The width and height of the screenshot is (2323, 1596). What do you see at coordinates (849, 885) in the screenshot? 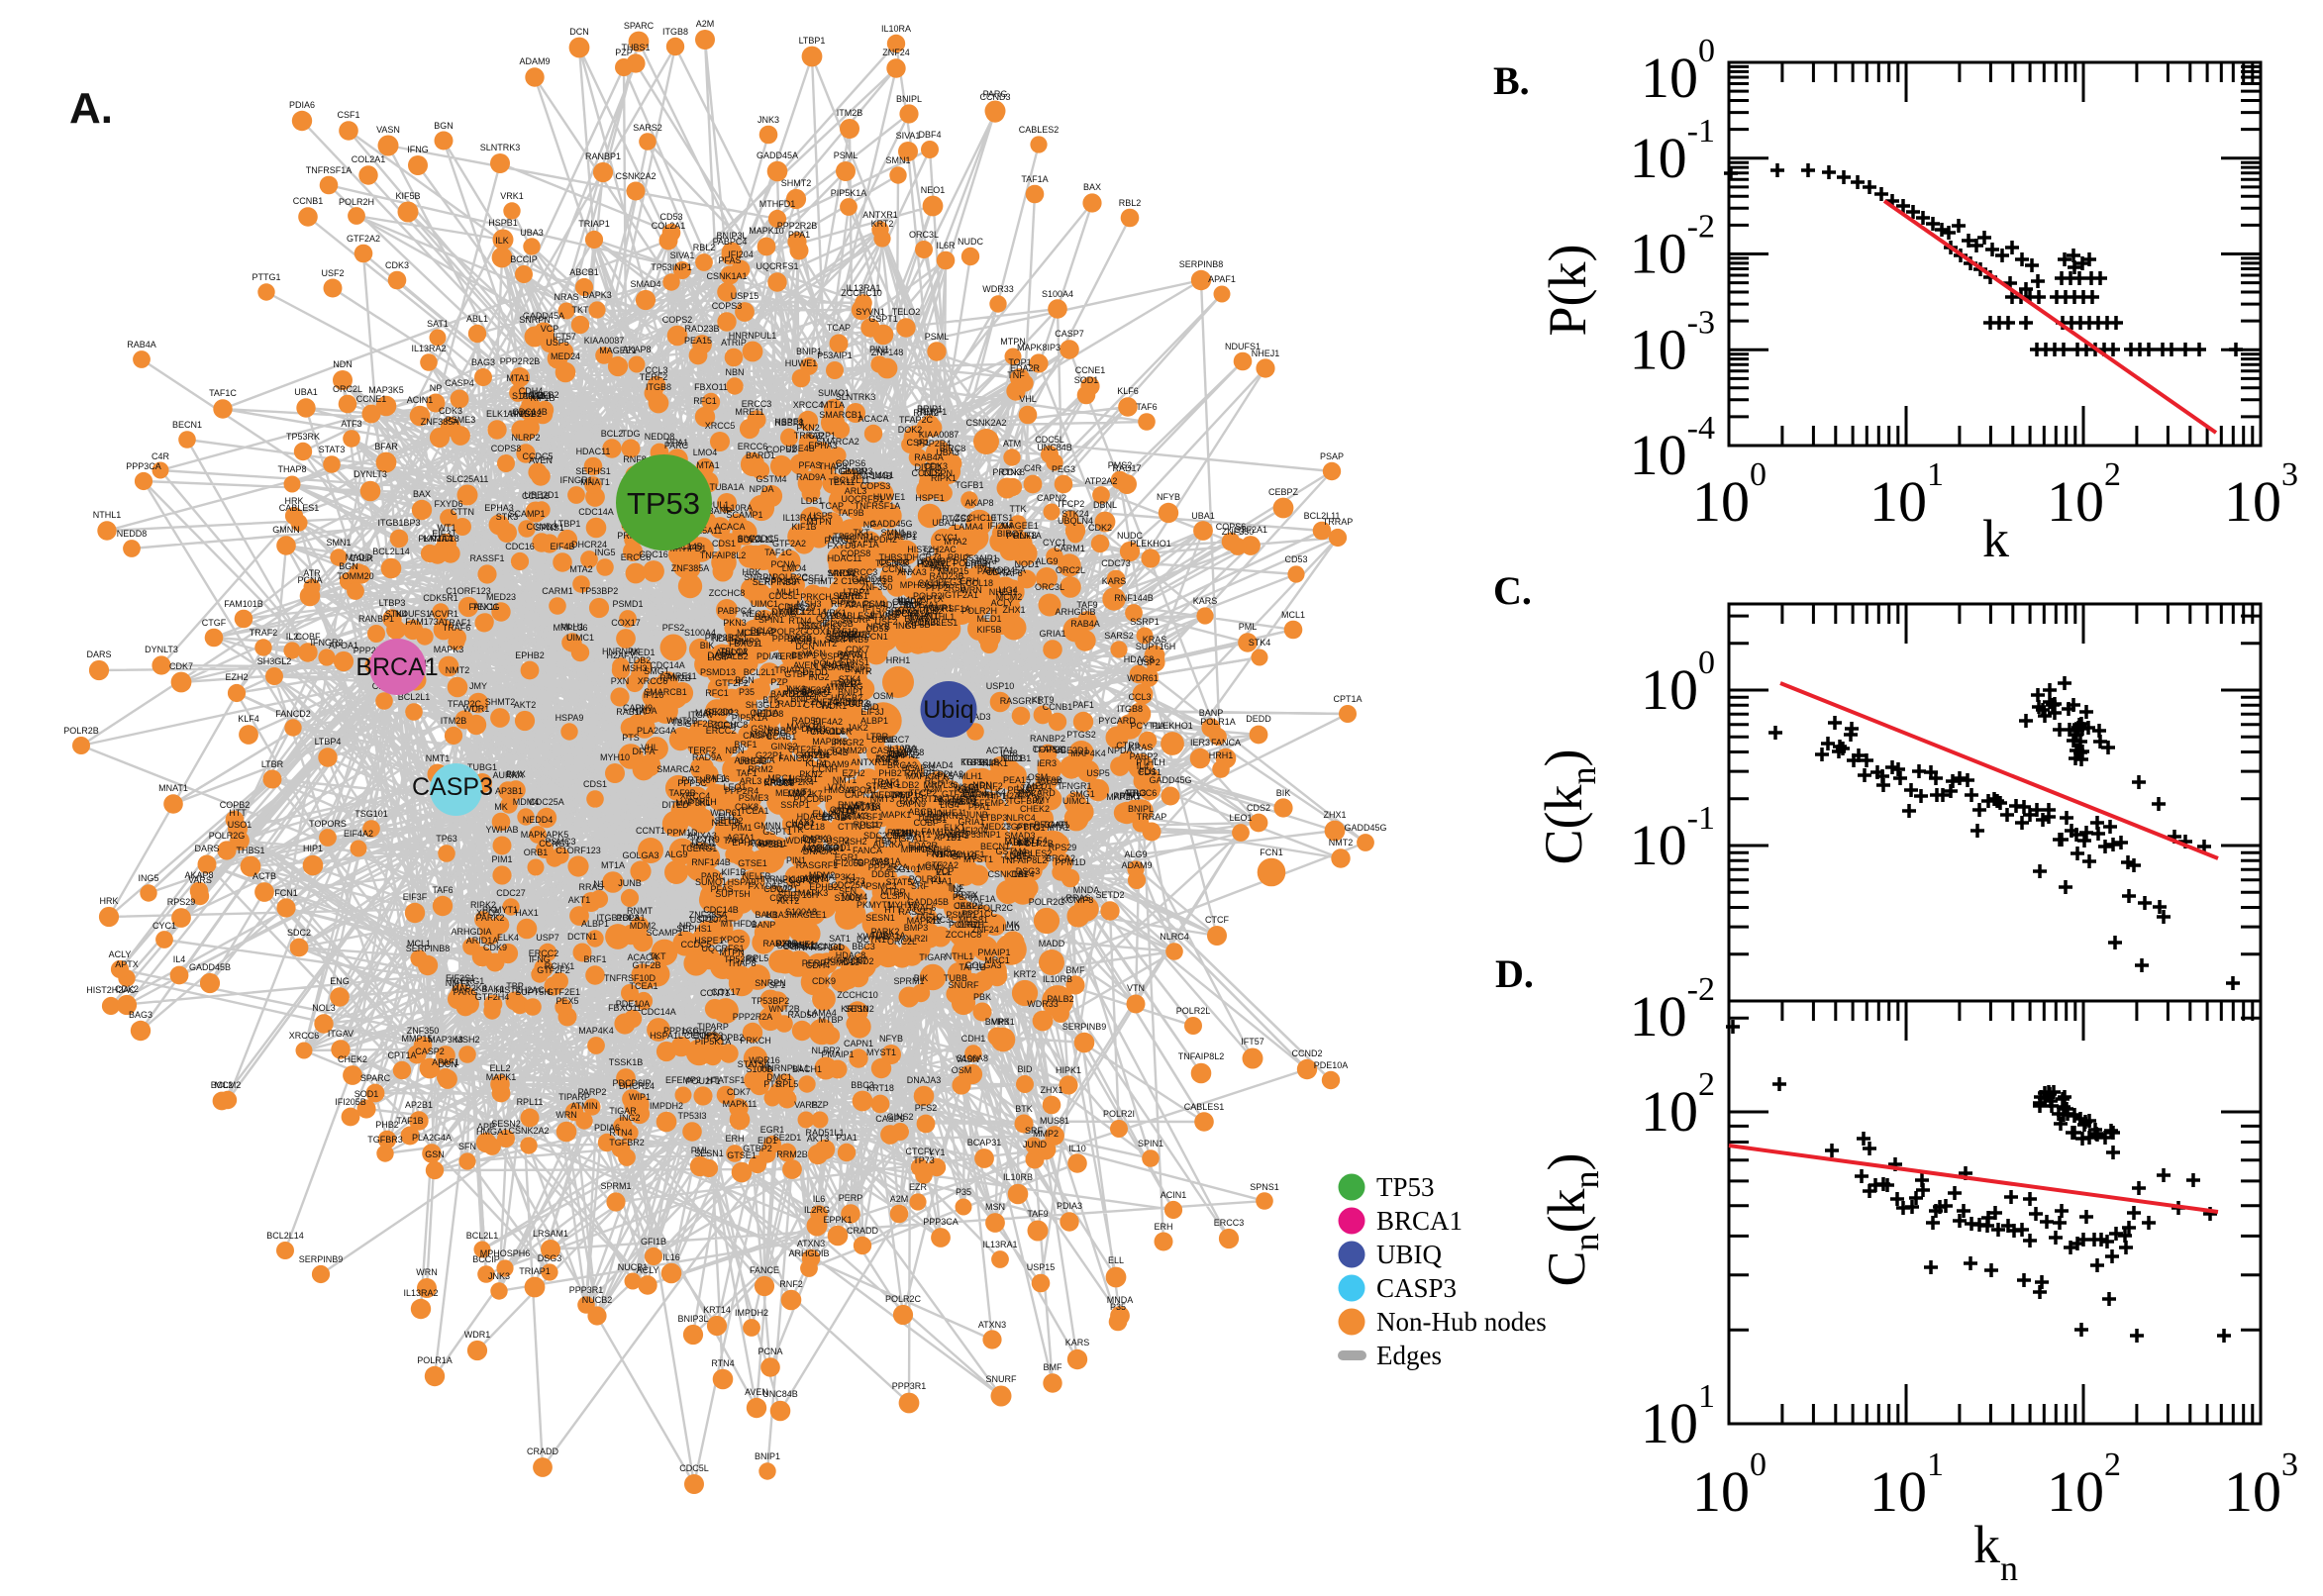
I see `svg-text: CDC25A` at bounding box center [849, 885].